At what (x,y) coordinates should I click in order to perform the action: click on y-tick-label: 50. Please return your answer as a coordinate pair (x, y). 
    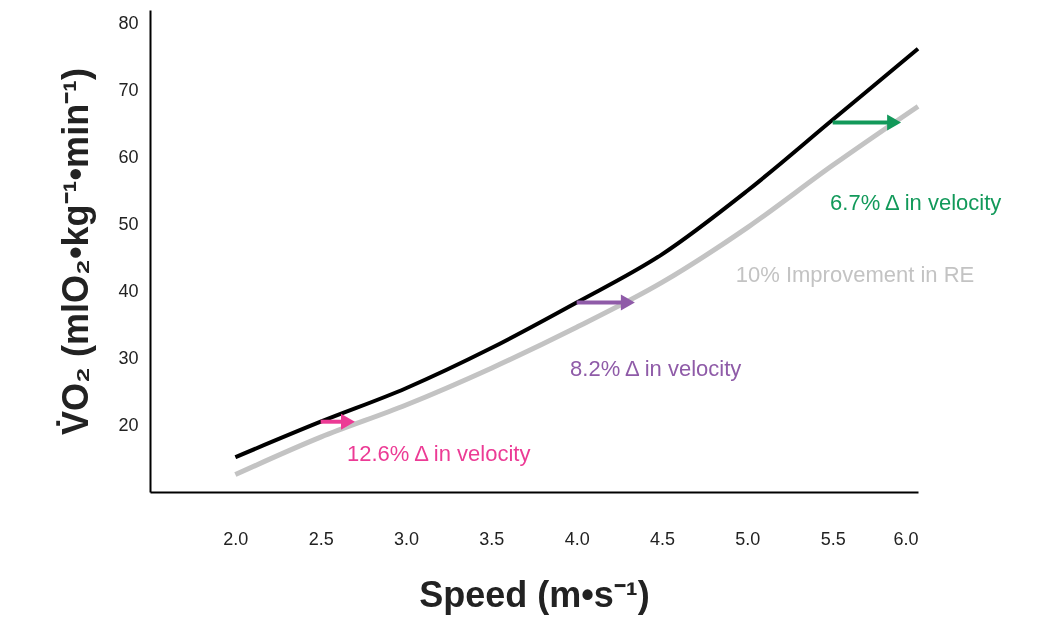
    Looking at the image, I should click on (128, 223).